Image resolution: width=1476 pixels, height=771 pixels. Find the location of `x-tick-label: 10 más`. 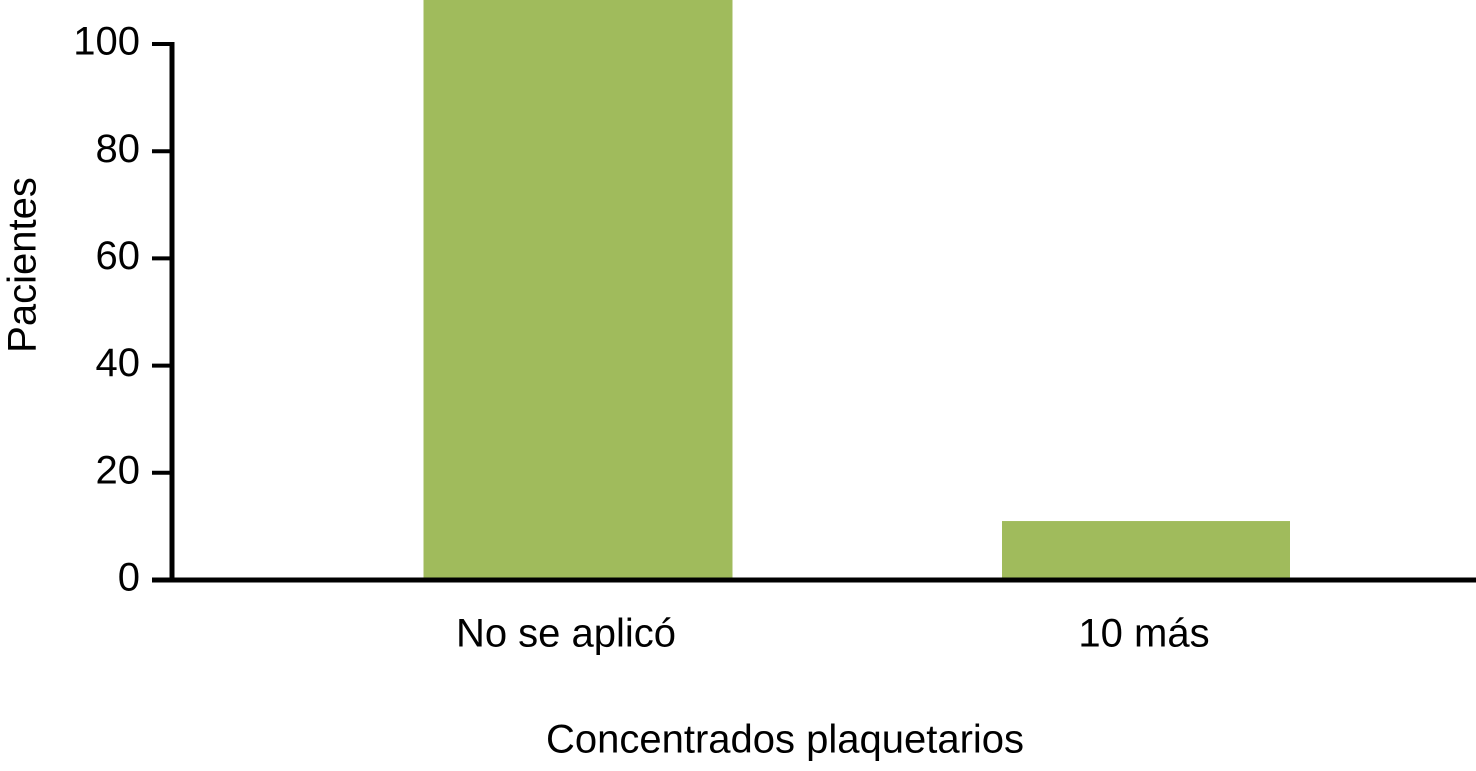

x-tick-label: 10 más is located at coordinates (1143, 634).